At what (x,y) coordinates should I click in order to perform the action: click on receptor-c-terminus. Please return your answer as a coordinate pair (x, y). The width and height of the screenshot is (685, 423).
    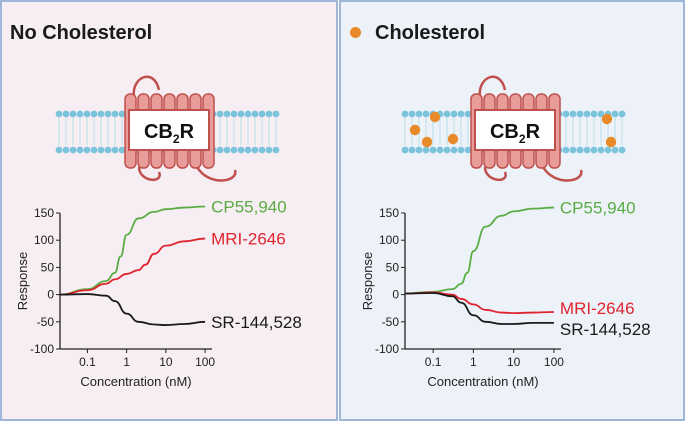
    Looking at the image, I should click on (562, 174).